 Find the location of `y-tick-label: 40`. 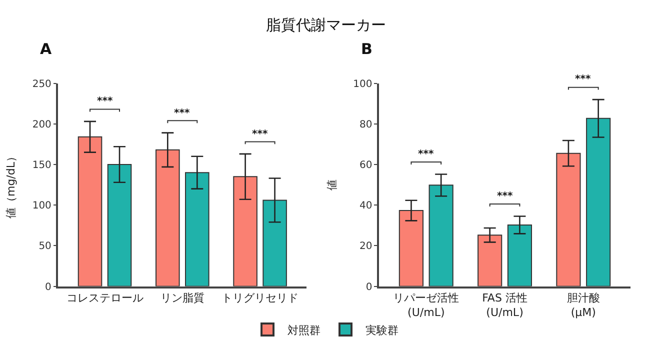

y-tick-label: 40 is located at coordinates (365, 206).